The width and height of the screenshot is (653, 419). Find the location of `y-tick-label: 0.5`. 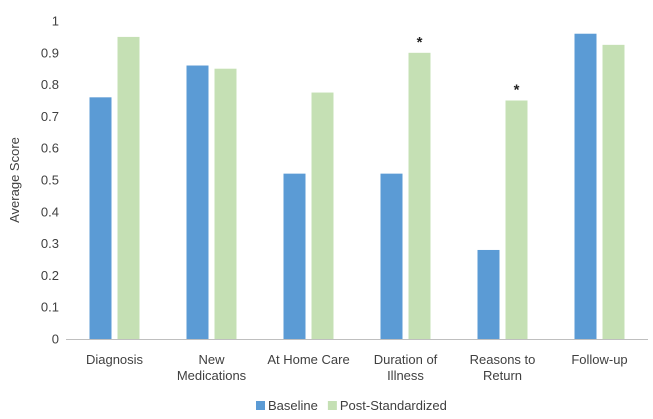

y-tick-label: 0.5 is located at coordinates (50, 180).